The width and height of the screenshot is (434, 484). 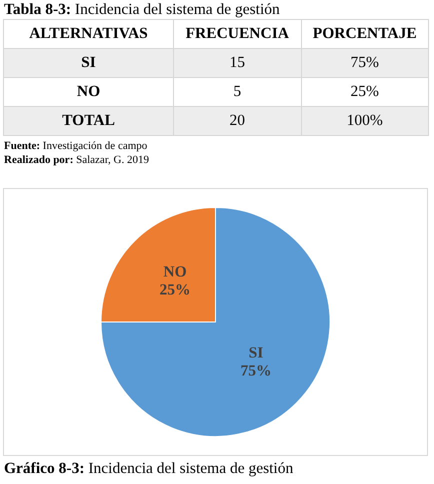 I want to click on category-label: NO, so click(x=88, y=91).